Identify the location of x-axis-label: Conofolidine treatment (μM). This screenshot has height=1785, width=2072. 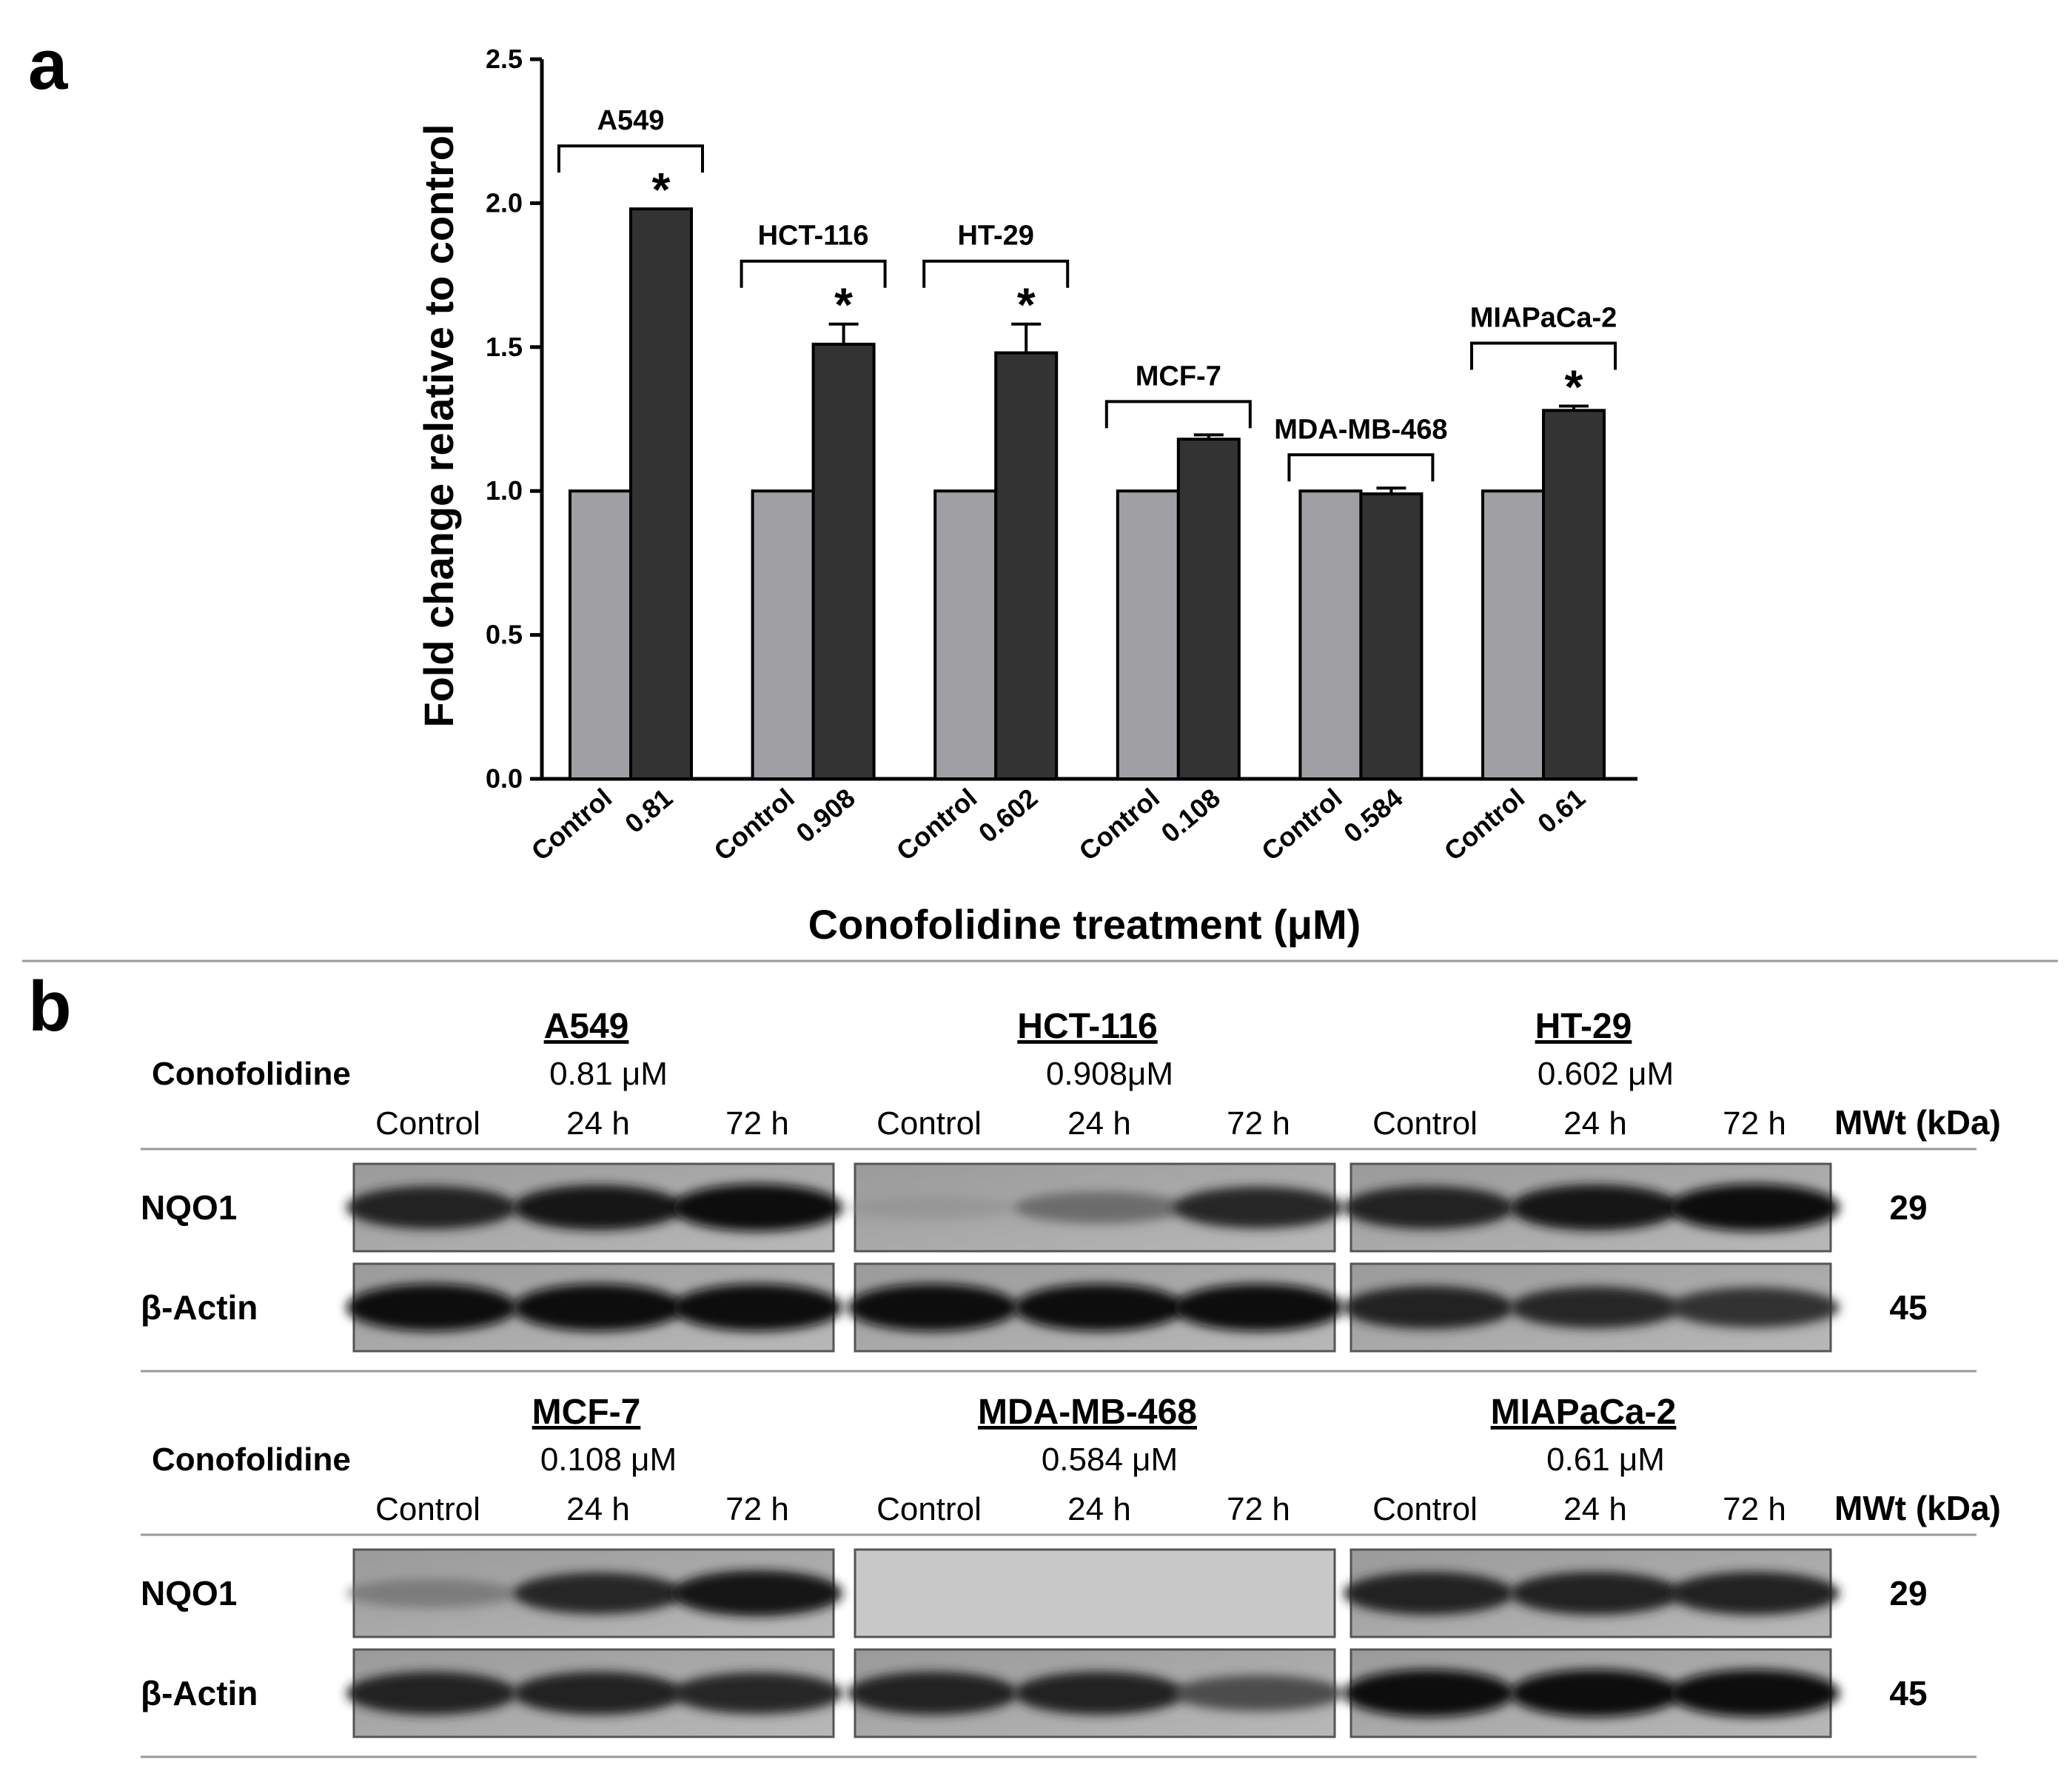
(1085, 925).